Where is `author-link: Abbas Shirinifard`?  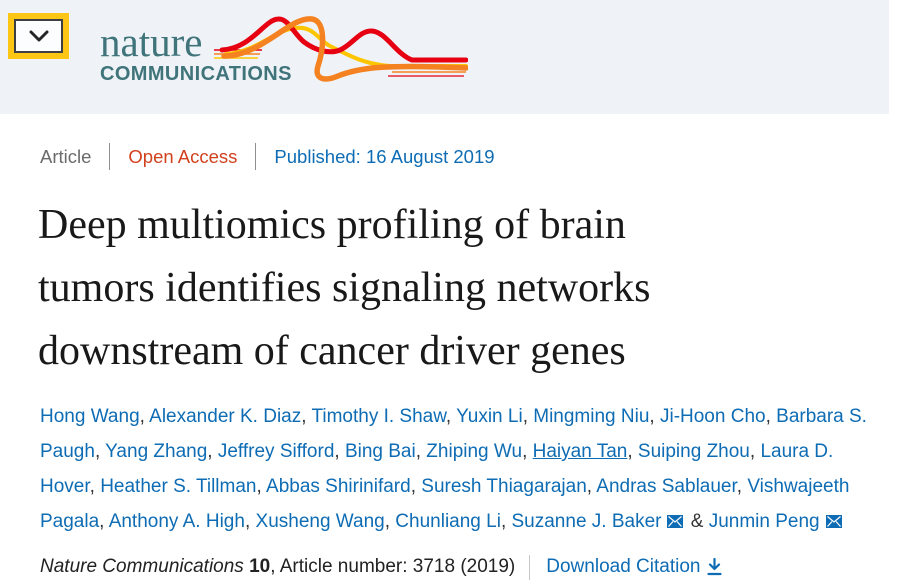
author-link: Abbas Shirinifard is located at coordinates (338, 486).